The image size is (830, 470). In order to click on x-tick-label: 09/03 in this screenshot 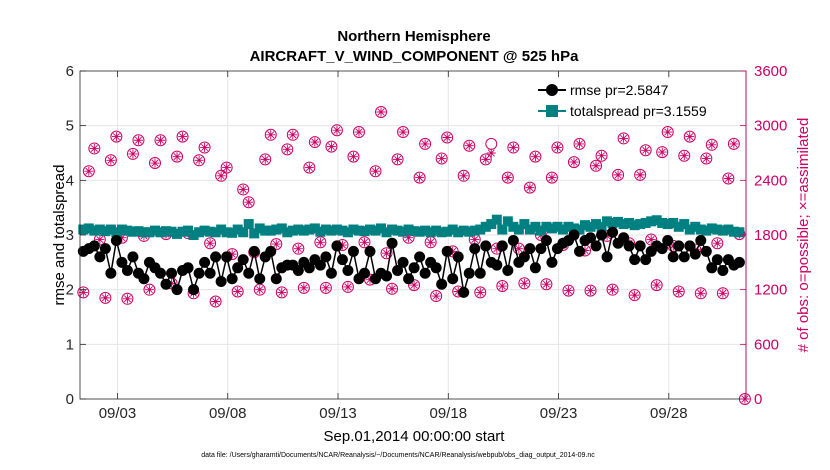, I will do `click(118, 413)`.